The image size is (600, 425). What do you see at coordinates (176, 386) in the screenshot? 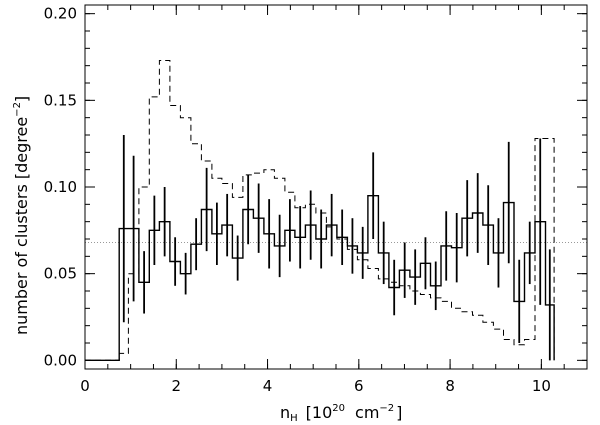
I see `x-tick-label: 2` at bounding box center [176, 386].